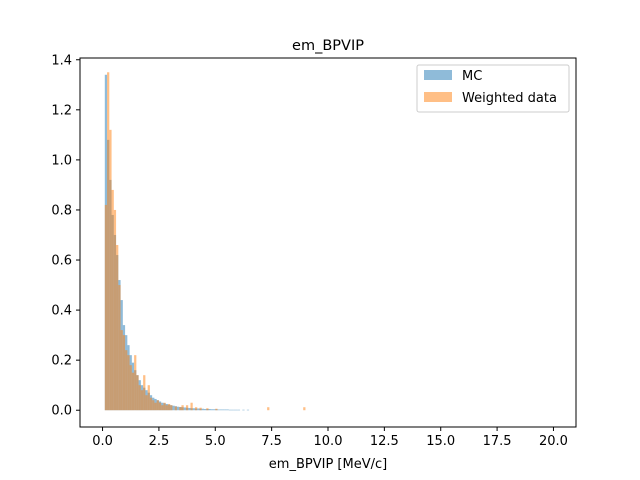 This screenshot has width=640, height=480. I want to click on y-axis: 0.0 0.2 0.4 0.6 0.8 1.0 1.2 1.4, so click(65, 236).